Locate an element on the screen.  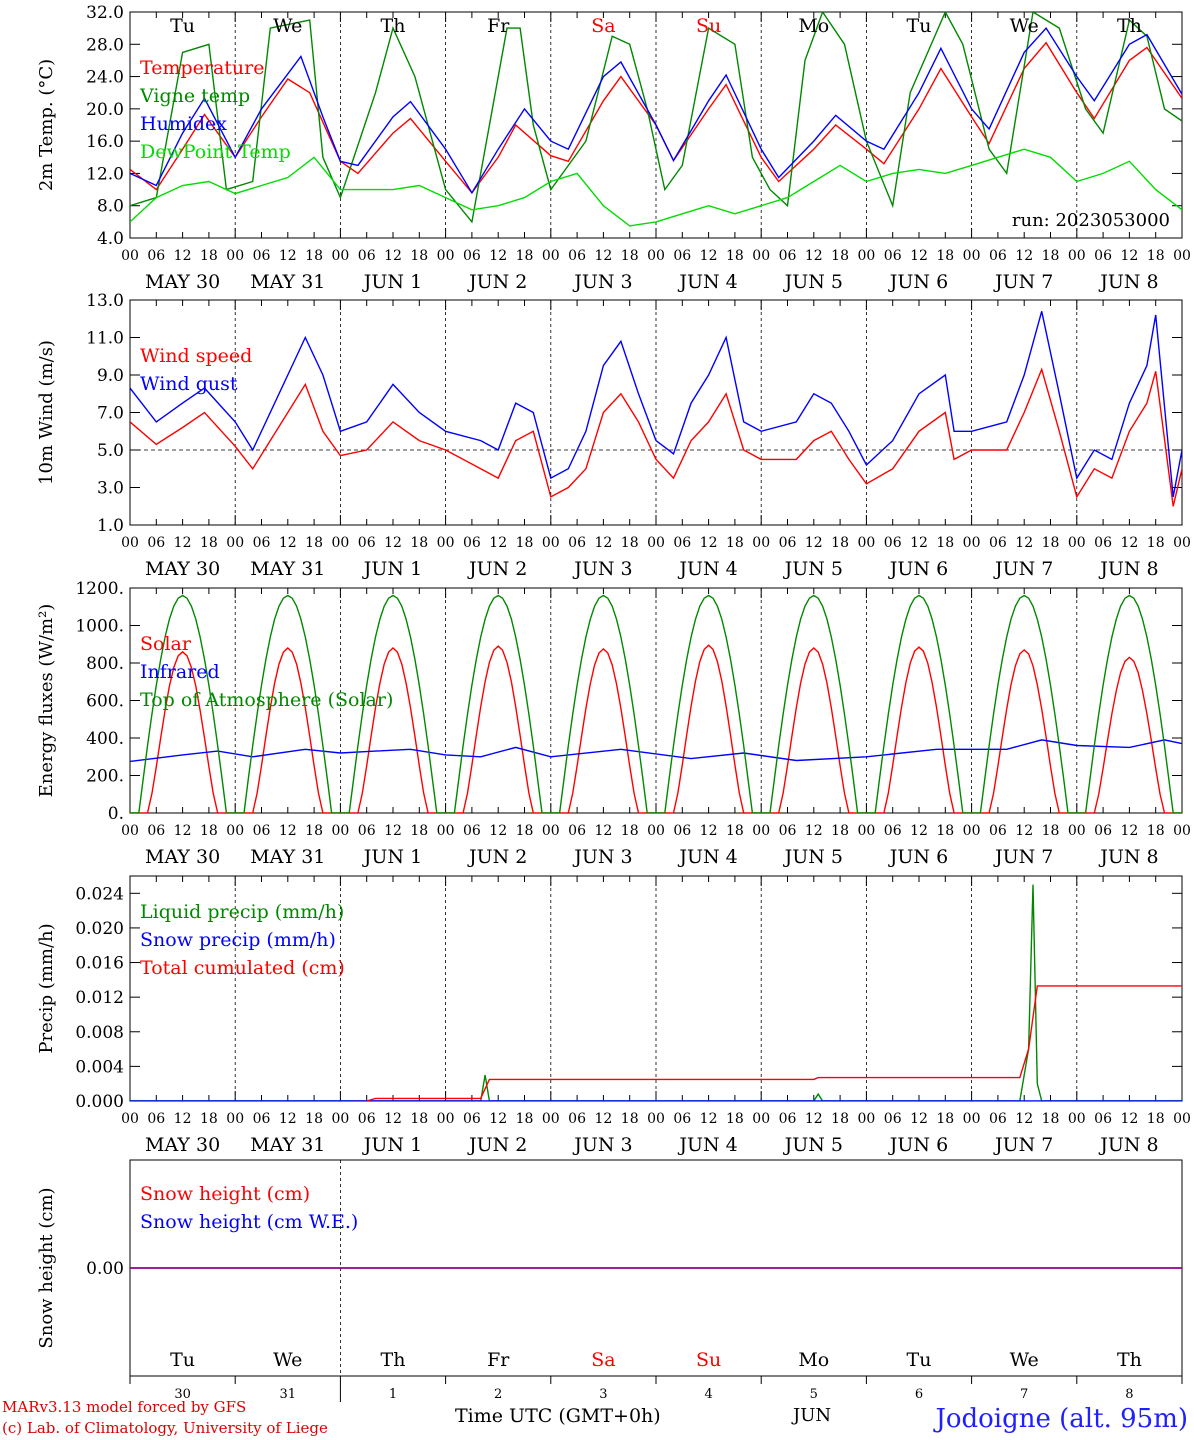
day-number: 3 is located at coordinates (603, 1394).